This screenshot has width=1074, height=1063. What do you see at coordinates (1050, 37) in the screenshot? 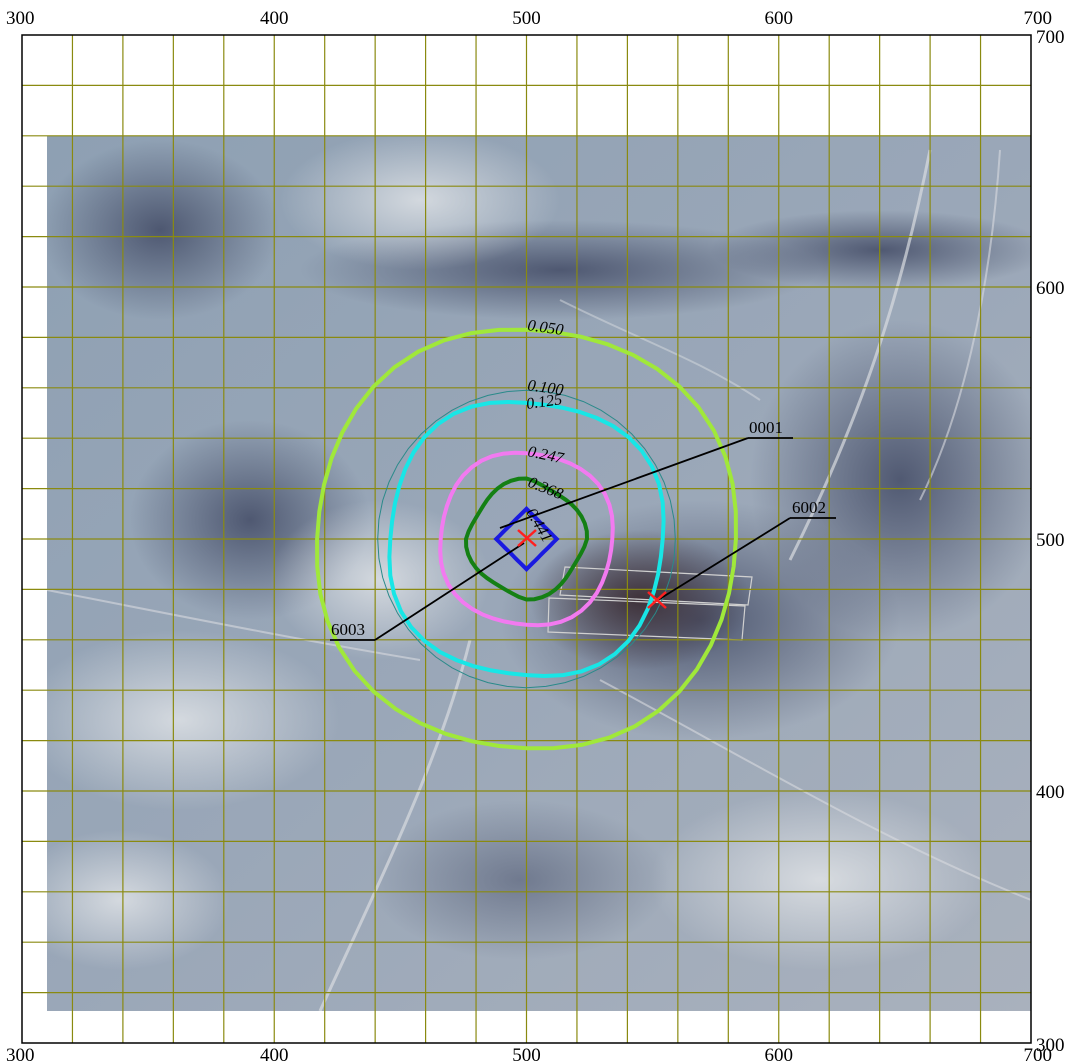
I see `y-tick-label: 700` at bounding box center [1050, 37].